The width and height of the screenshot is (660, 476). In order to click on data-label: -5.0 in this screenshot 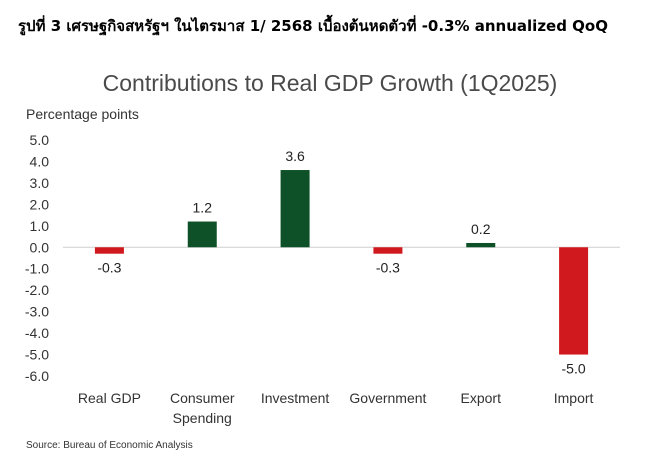, I will do `click(574, 369)`.